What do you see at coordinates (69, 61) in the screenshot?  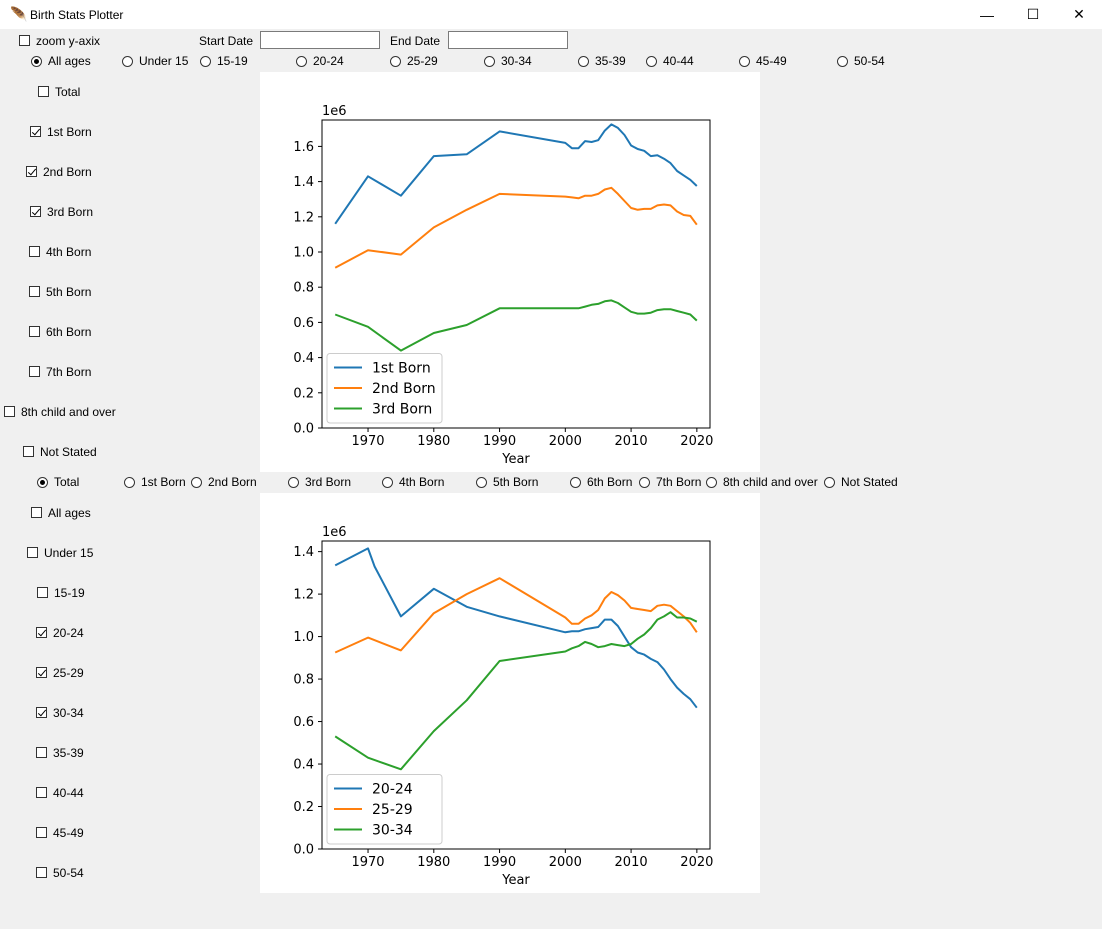 I see `age-radio-label: All ages` at bounding box center [69, 61].